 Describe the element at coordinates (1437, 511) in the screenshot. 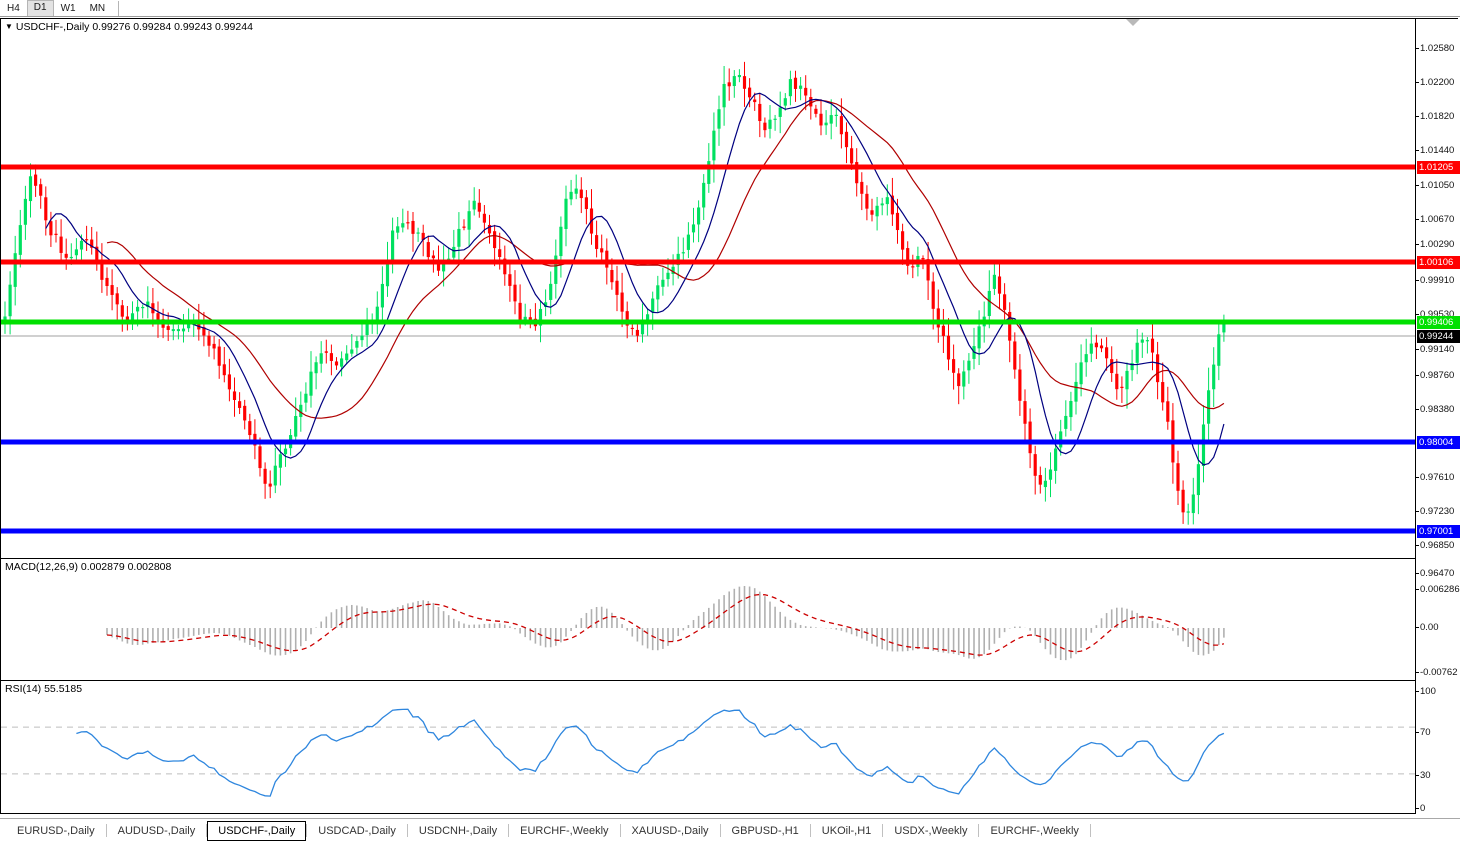

I see `tick-label: 0.97230` at that location.